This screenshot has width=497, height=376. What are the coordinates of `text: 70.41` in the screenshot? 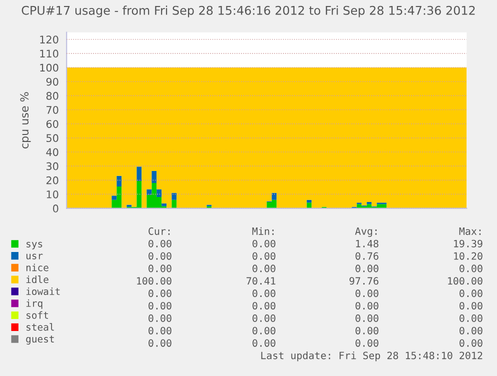 It's located at (261, 281).